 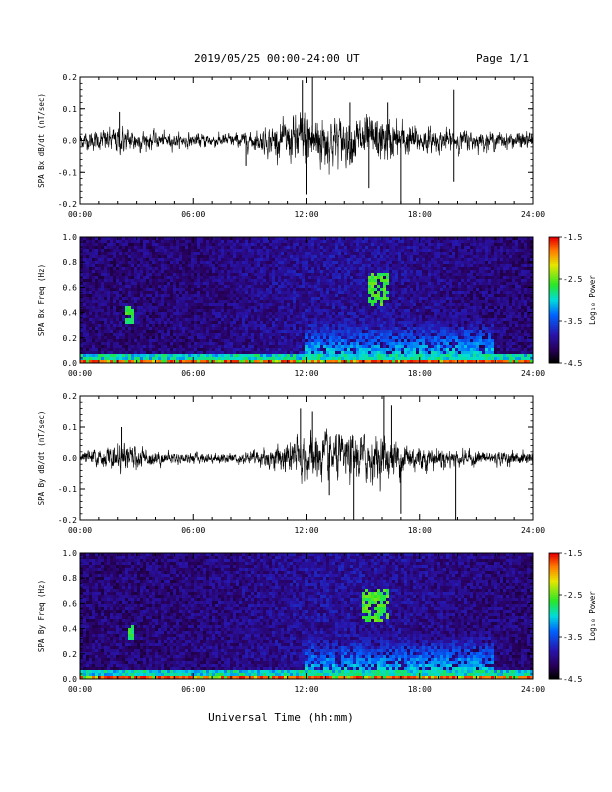 I want to click on y-axis-label: SPA By dB/dt (nT/sec), so click(x=41, y=458).